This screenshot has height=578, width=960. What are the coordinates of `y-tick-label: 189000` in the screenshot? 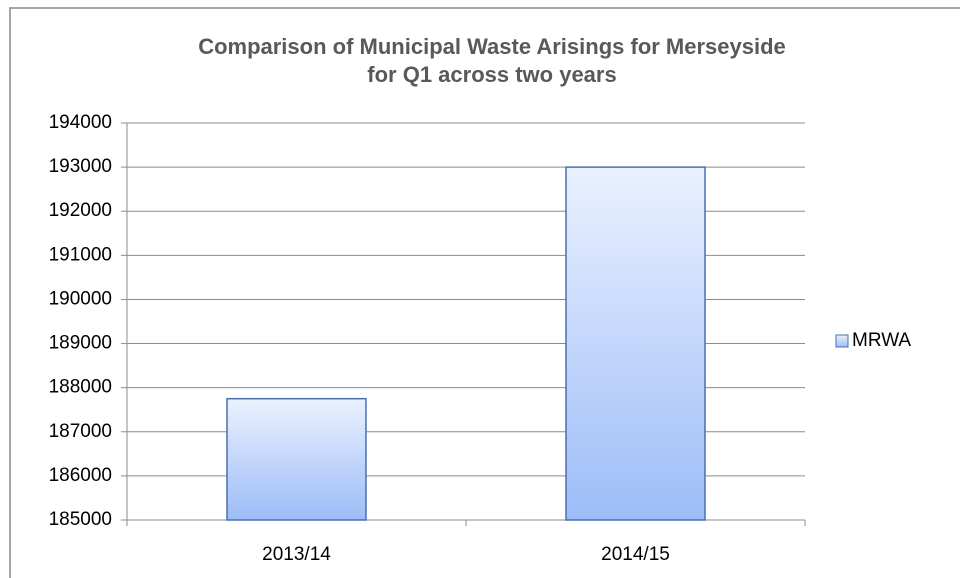 It's located at (80, 343).